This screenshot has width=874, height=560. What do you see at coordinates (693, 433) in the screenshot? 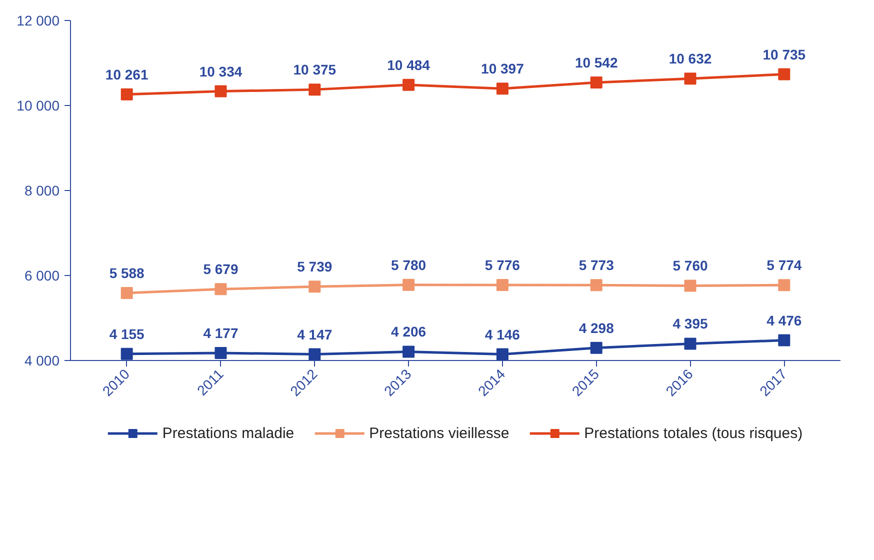
I see `legend-label: Prestations totales (tous risques)` at bounding box center [693, 433].